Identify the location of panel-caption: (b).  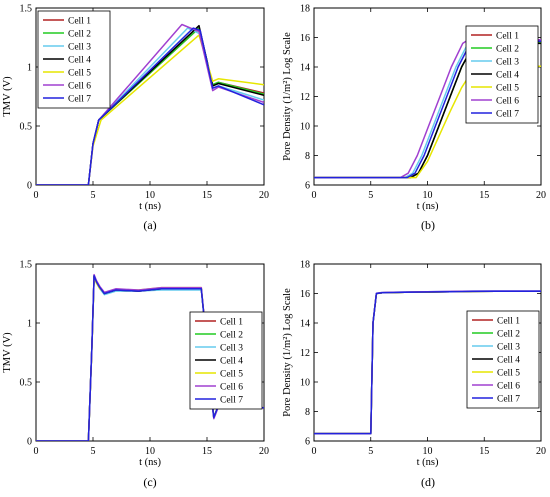
(428, 225).